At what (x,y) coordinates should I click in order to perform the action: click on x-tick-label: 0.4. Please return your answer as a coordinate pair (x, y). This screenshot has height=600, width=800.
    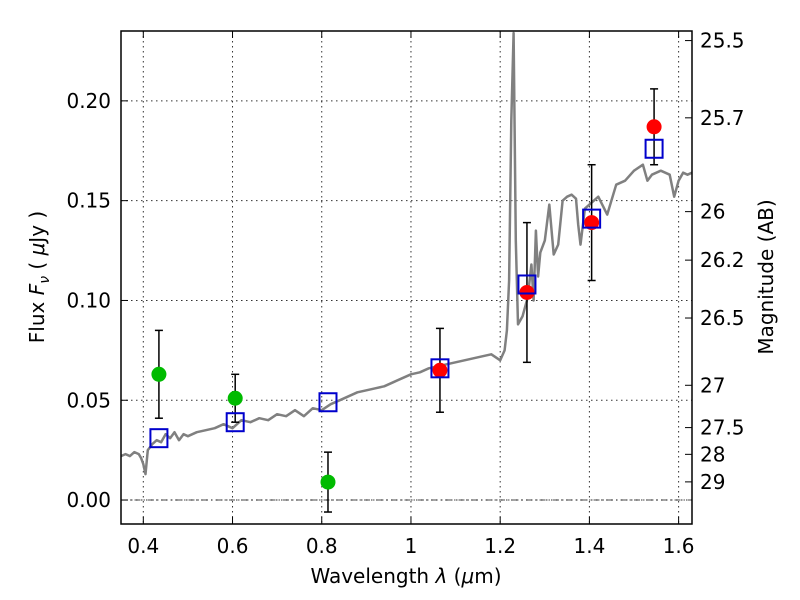
    Looking at the image, I should click on (143, 546).